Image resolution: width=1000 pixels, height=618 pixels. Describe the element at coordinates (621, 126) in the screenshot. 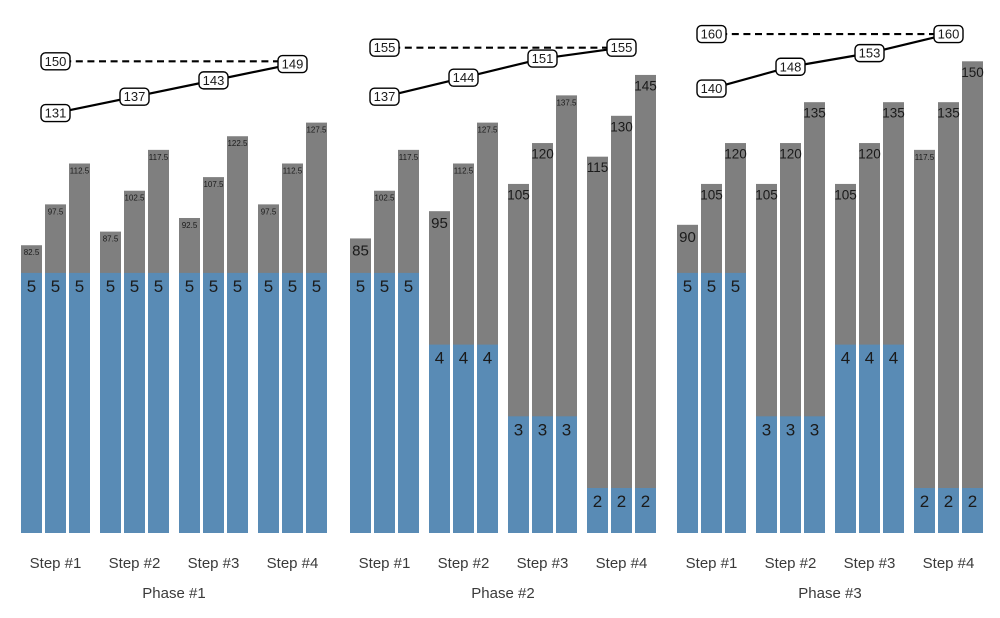

I see `bar-total-label: 130` at that location.